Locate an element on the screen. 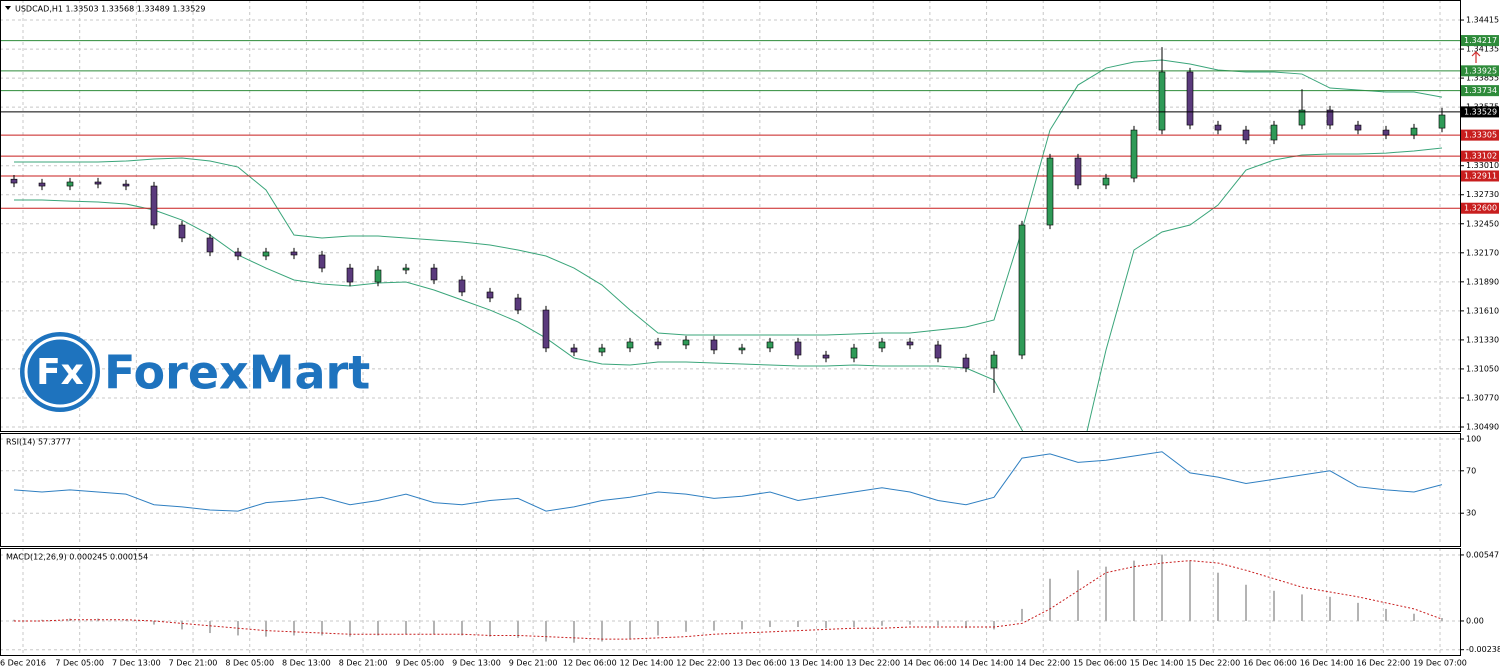 This screenshot has width=1500, height=672. y-tick-label: 70 is located at coordinates (1471, 470).